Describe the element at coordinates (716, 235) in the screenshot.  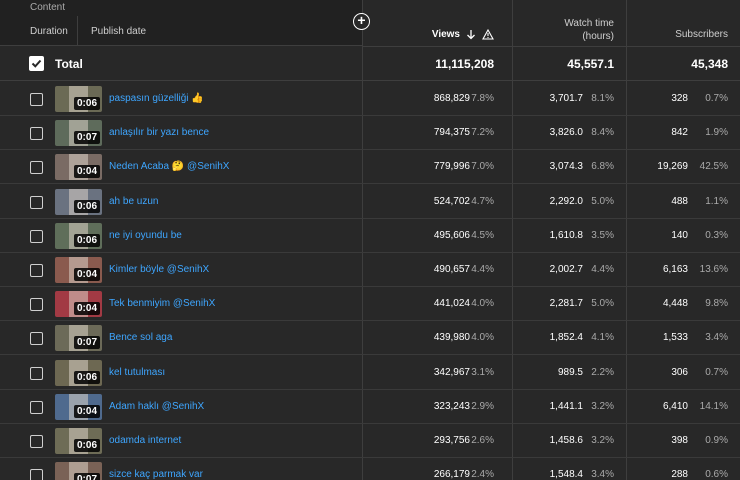
I see `subscribers-percent: 0.3%` at that location.